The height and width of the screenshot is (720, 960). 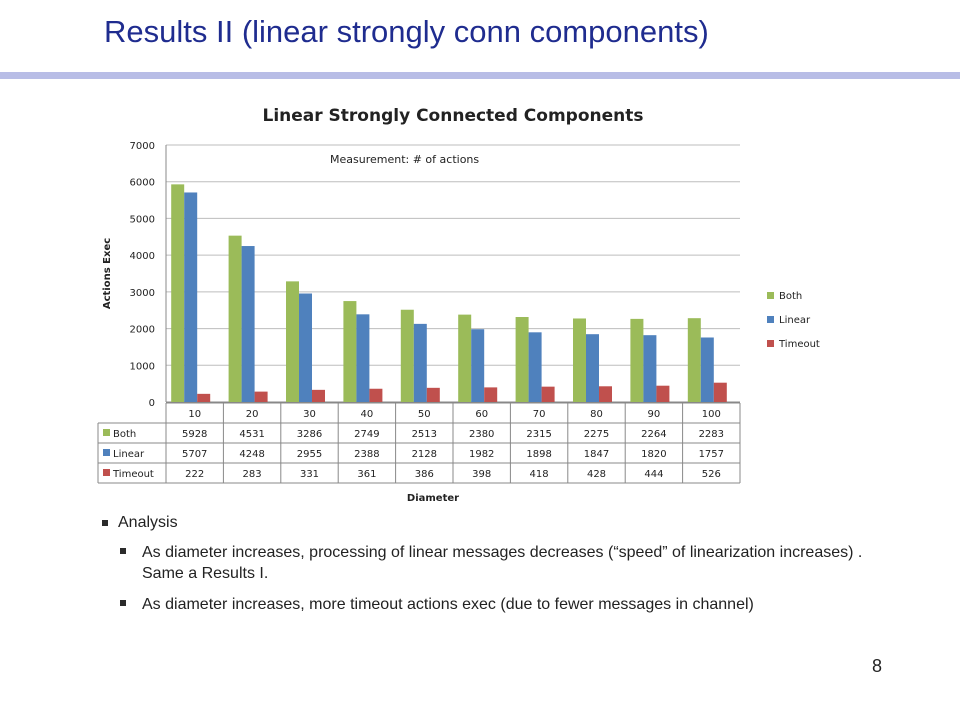 I want to click on table-row-label: Timeout, so click(x=133, y=474).